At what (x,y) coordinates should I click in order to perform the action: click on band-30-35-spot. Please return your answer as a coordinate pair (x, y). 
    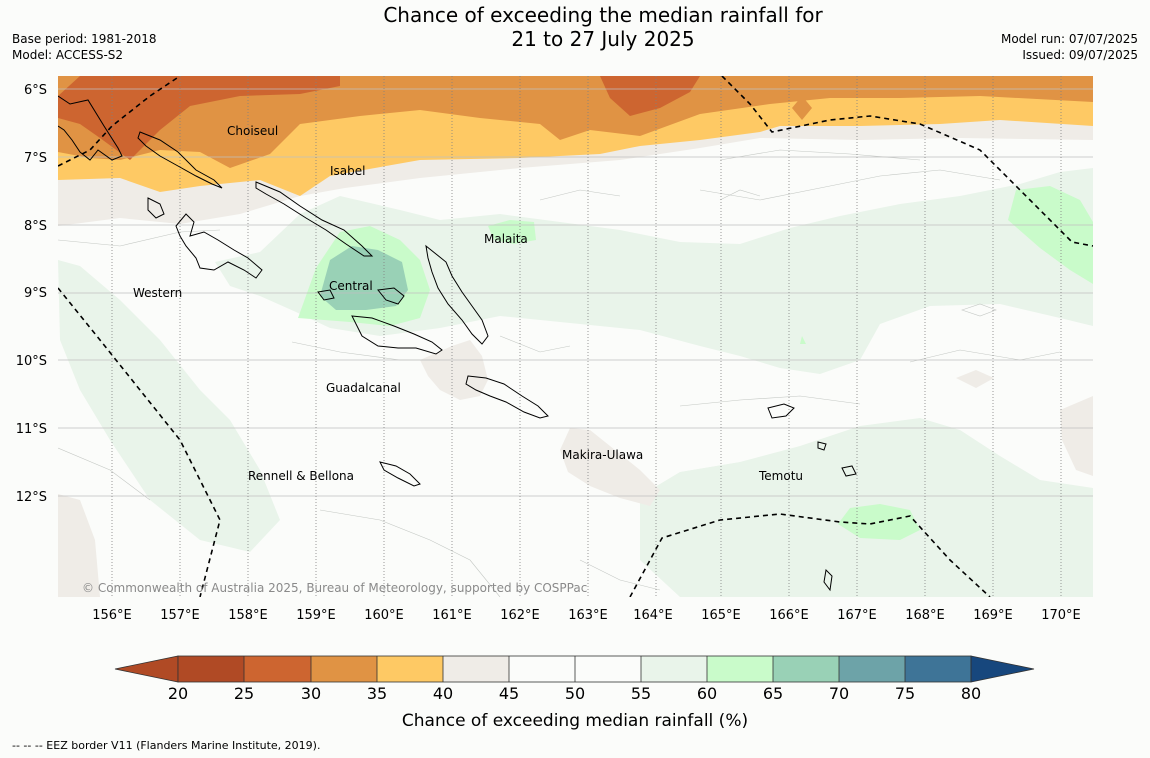
    Looking at the image, I should click on (802, 108).